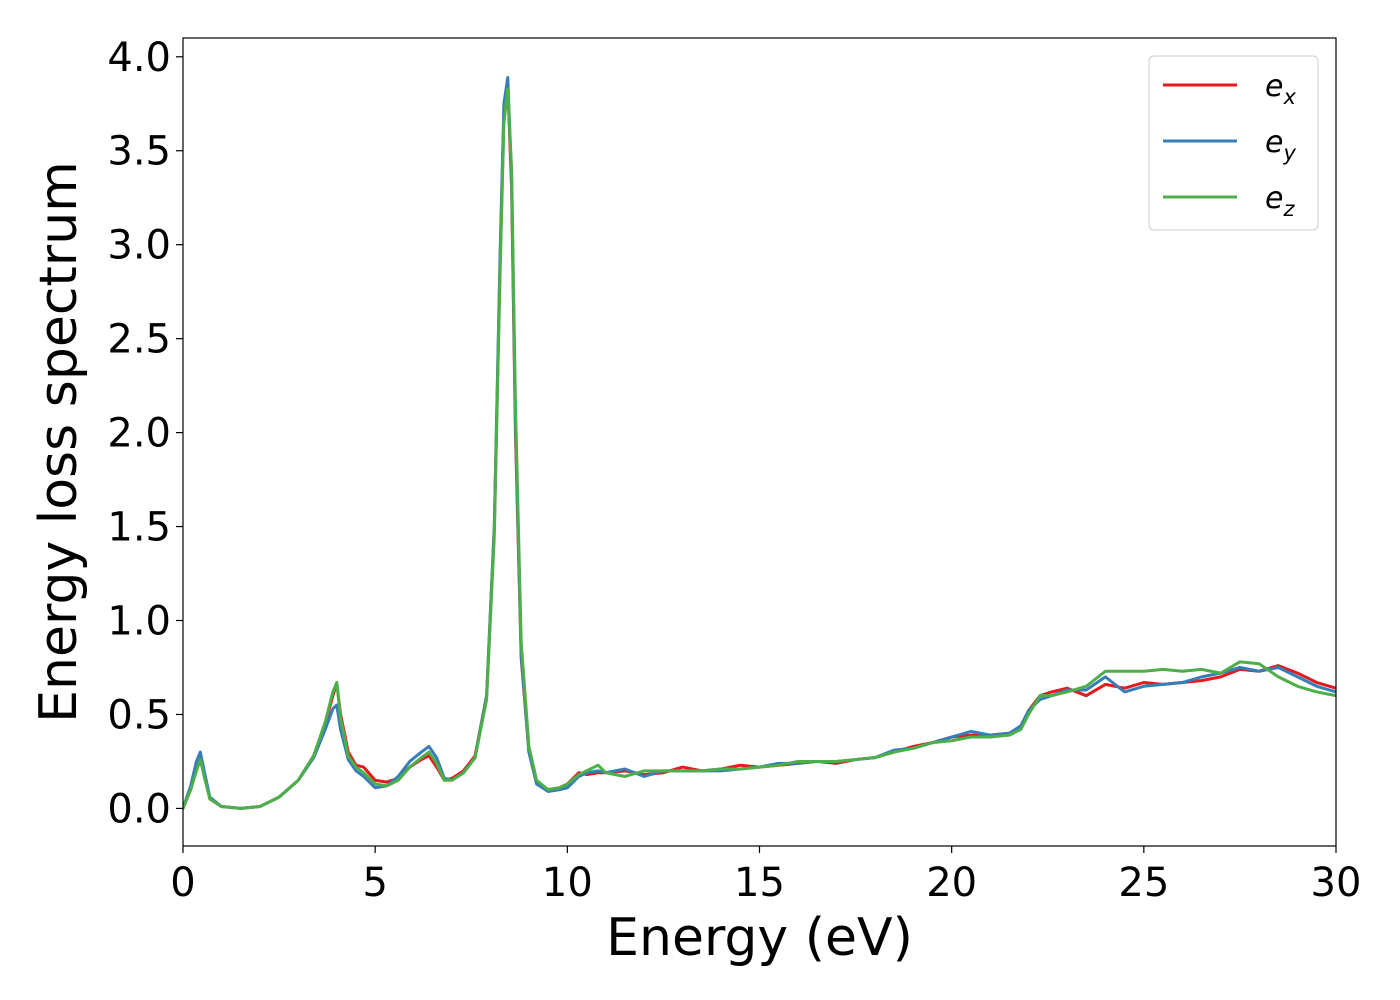 This screenshot has width=1400, height=1000. Describe the element at coordinates (139, 246) in the screenshot. I see `y-tick-label: 3.0` at that location.